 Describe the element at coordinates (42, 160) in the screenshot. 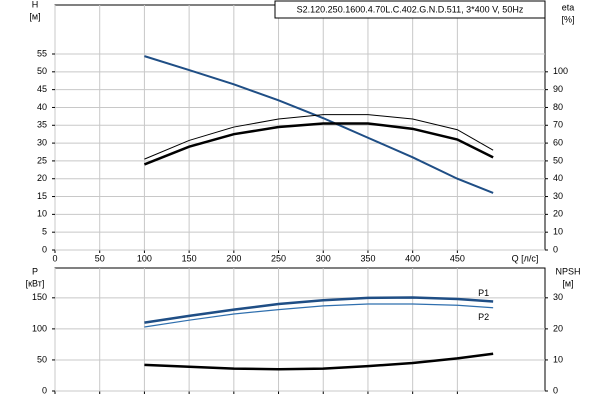

I see `y-tick-label: 25` at that location.